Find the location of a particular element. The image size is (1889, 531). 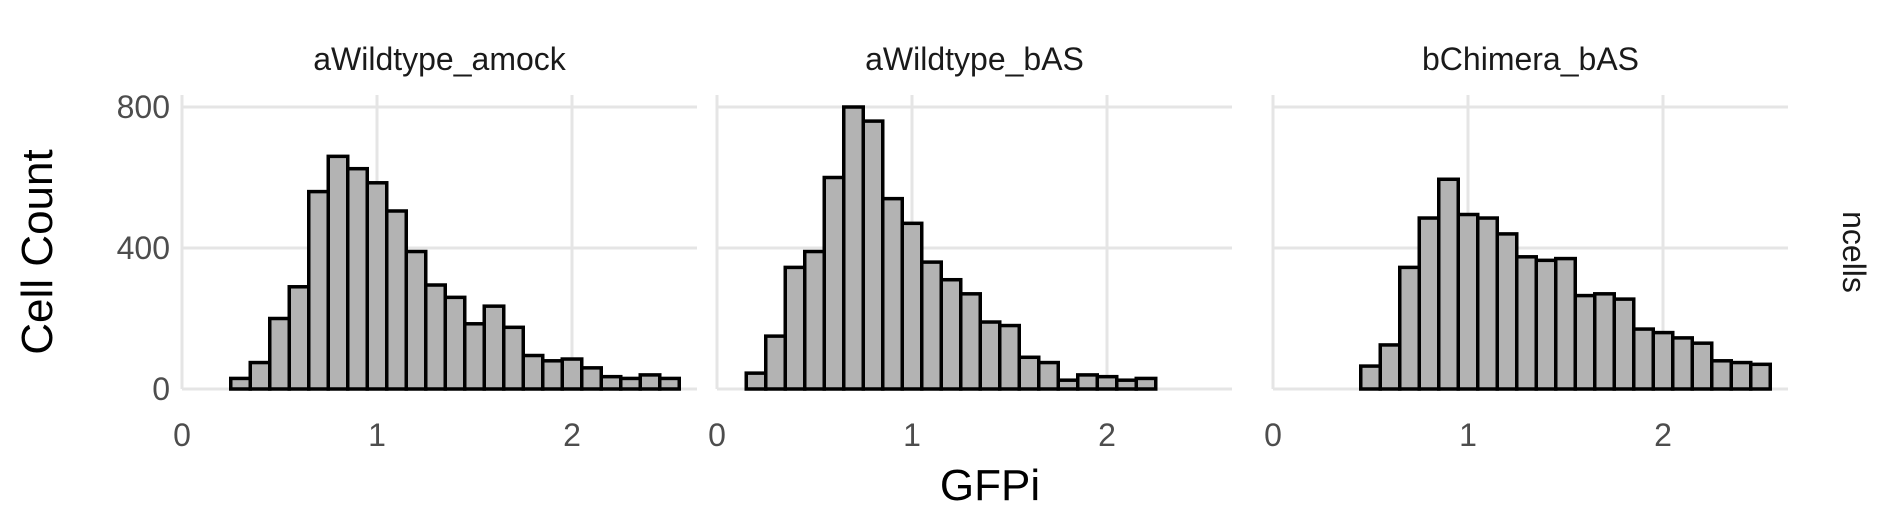

y-axis: 0 400 800 is located at coordinates (143, 248).